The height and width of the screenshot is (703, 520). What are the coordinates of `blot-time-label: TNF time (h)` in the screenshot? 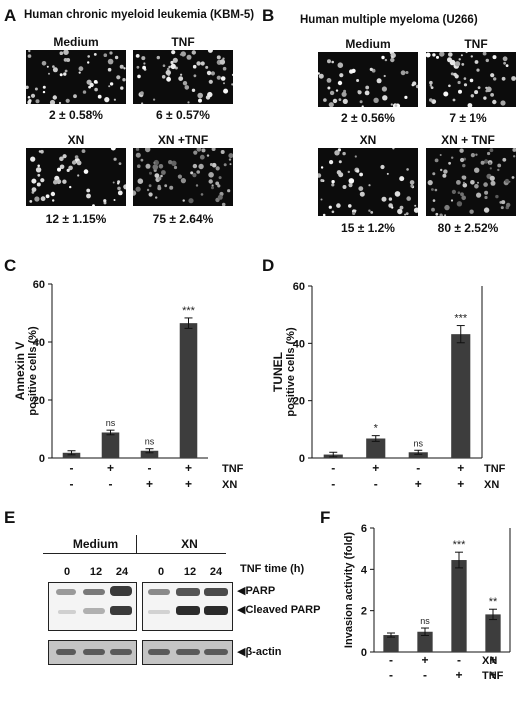 It's located at (272, 569).